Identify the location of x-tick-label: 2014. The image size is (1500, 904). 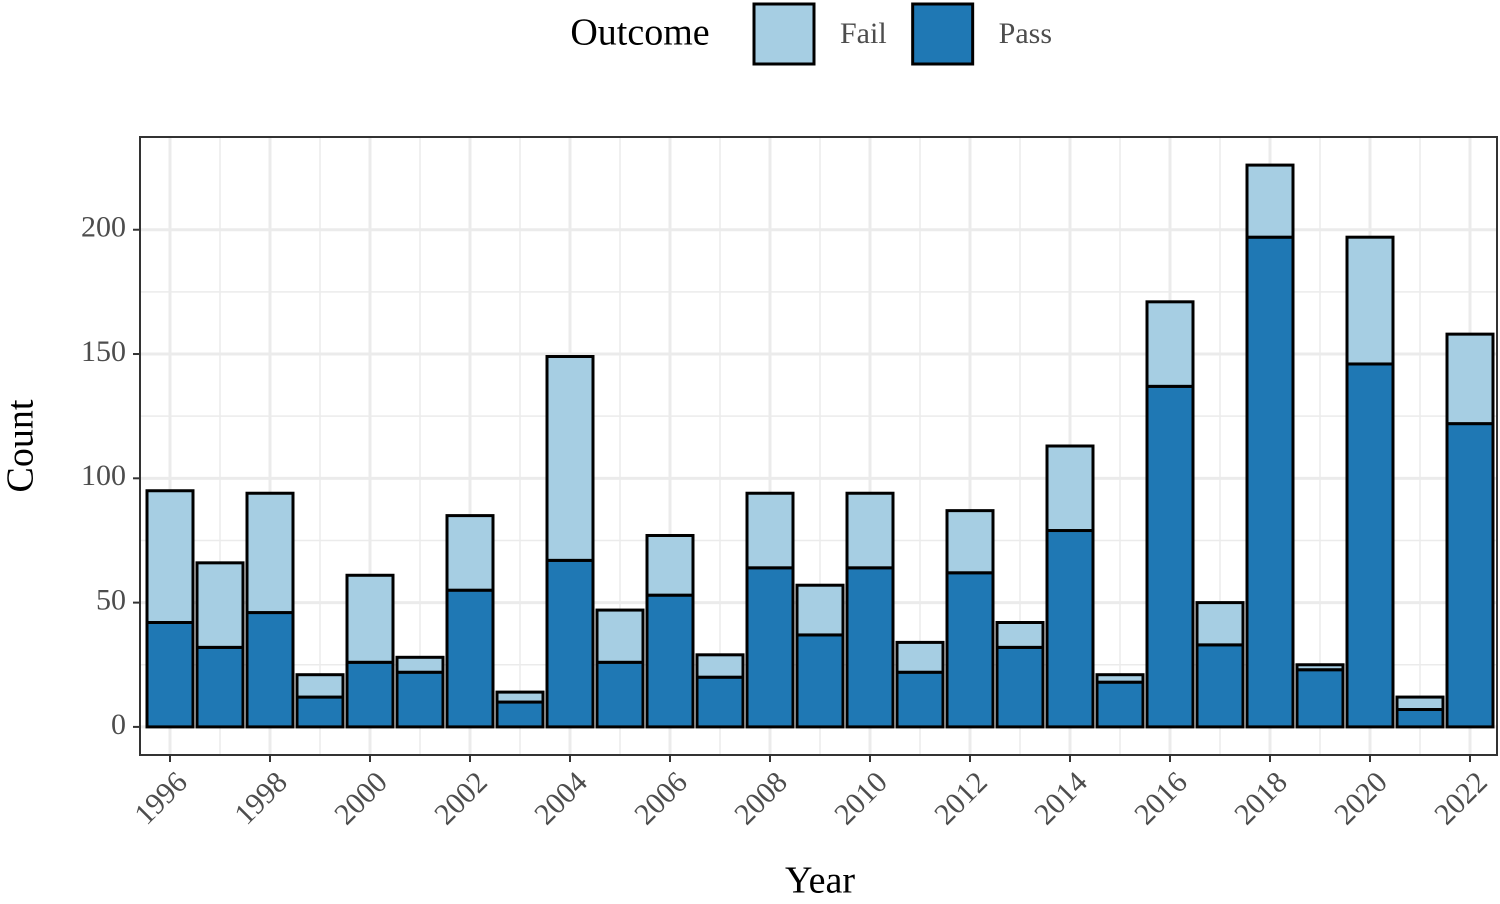
(1061, 798).